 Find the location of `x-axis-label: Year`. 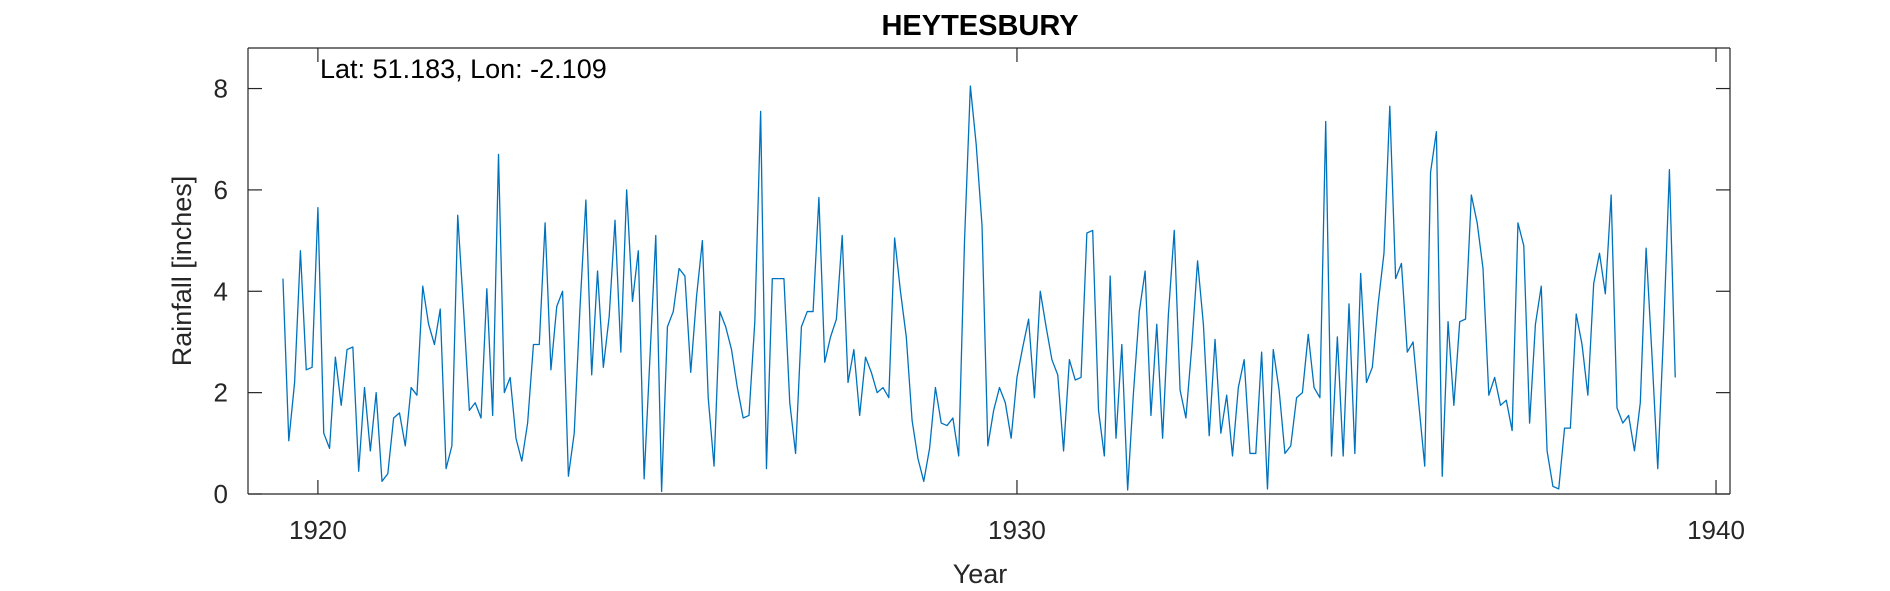

x-axis-label: Year is located at coordinates (980, 574).